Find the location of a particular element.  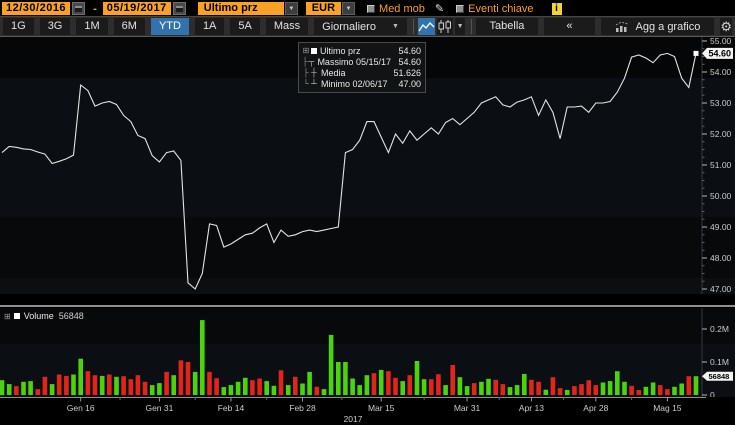

add-chart-icon is located at coordinates (621, 26).